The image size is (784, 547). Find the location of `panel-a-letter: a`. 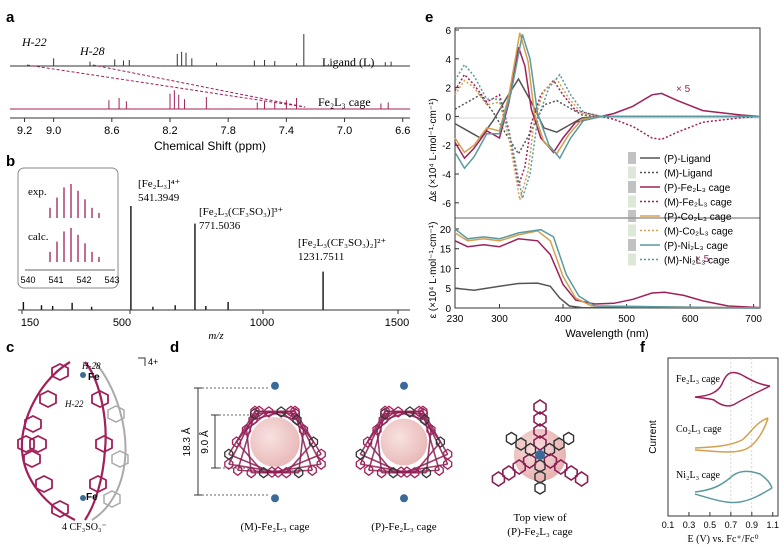

panel-a-letter: a is located at coordinates (10, 17).